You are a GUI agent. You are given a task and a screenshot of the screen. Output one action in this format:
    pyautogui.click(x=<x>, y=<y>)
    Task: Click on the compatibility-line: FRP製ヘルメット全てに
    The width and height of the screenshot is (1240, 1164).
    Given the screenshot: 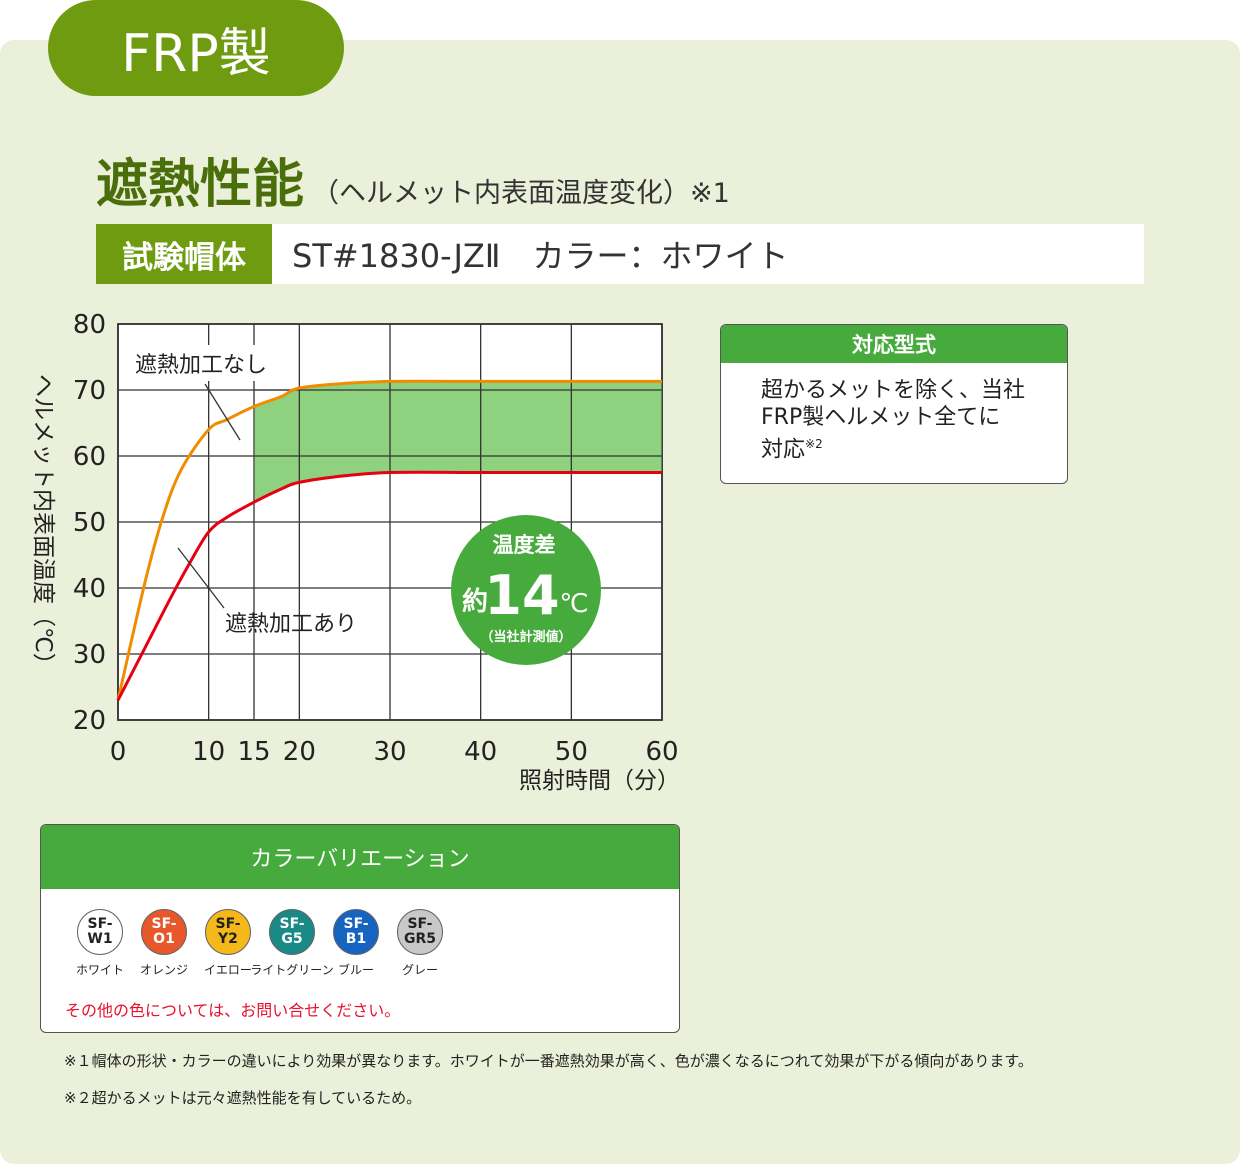 What is the action you would take?
    pyautogui.click(x=881, y=417)
    